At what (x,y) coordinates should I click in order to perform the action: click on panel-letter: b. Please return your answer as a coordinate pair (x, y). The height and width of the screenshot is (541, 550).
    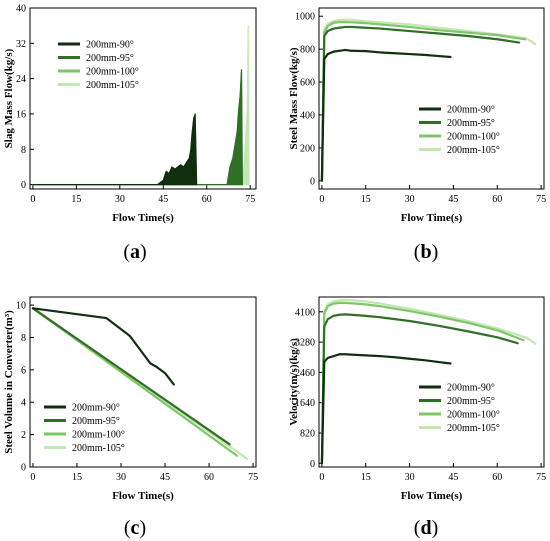
    Looking at the image, I should click on (425, 252).